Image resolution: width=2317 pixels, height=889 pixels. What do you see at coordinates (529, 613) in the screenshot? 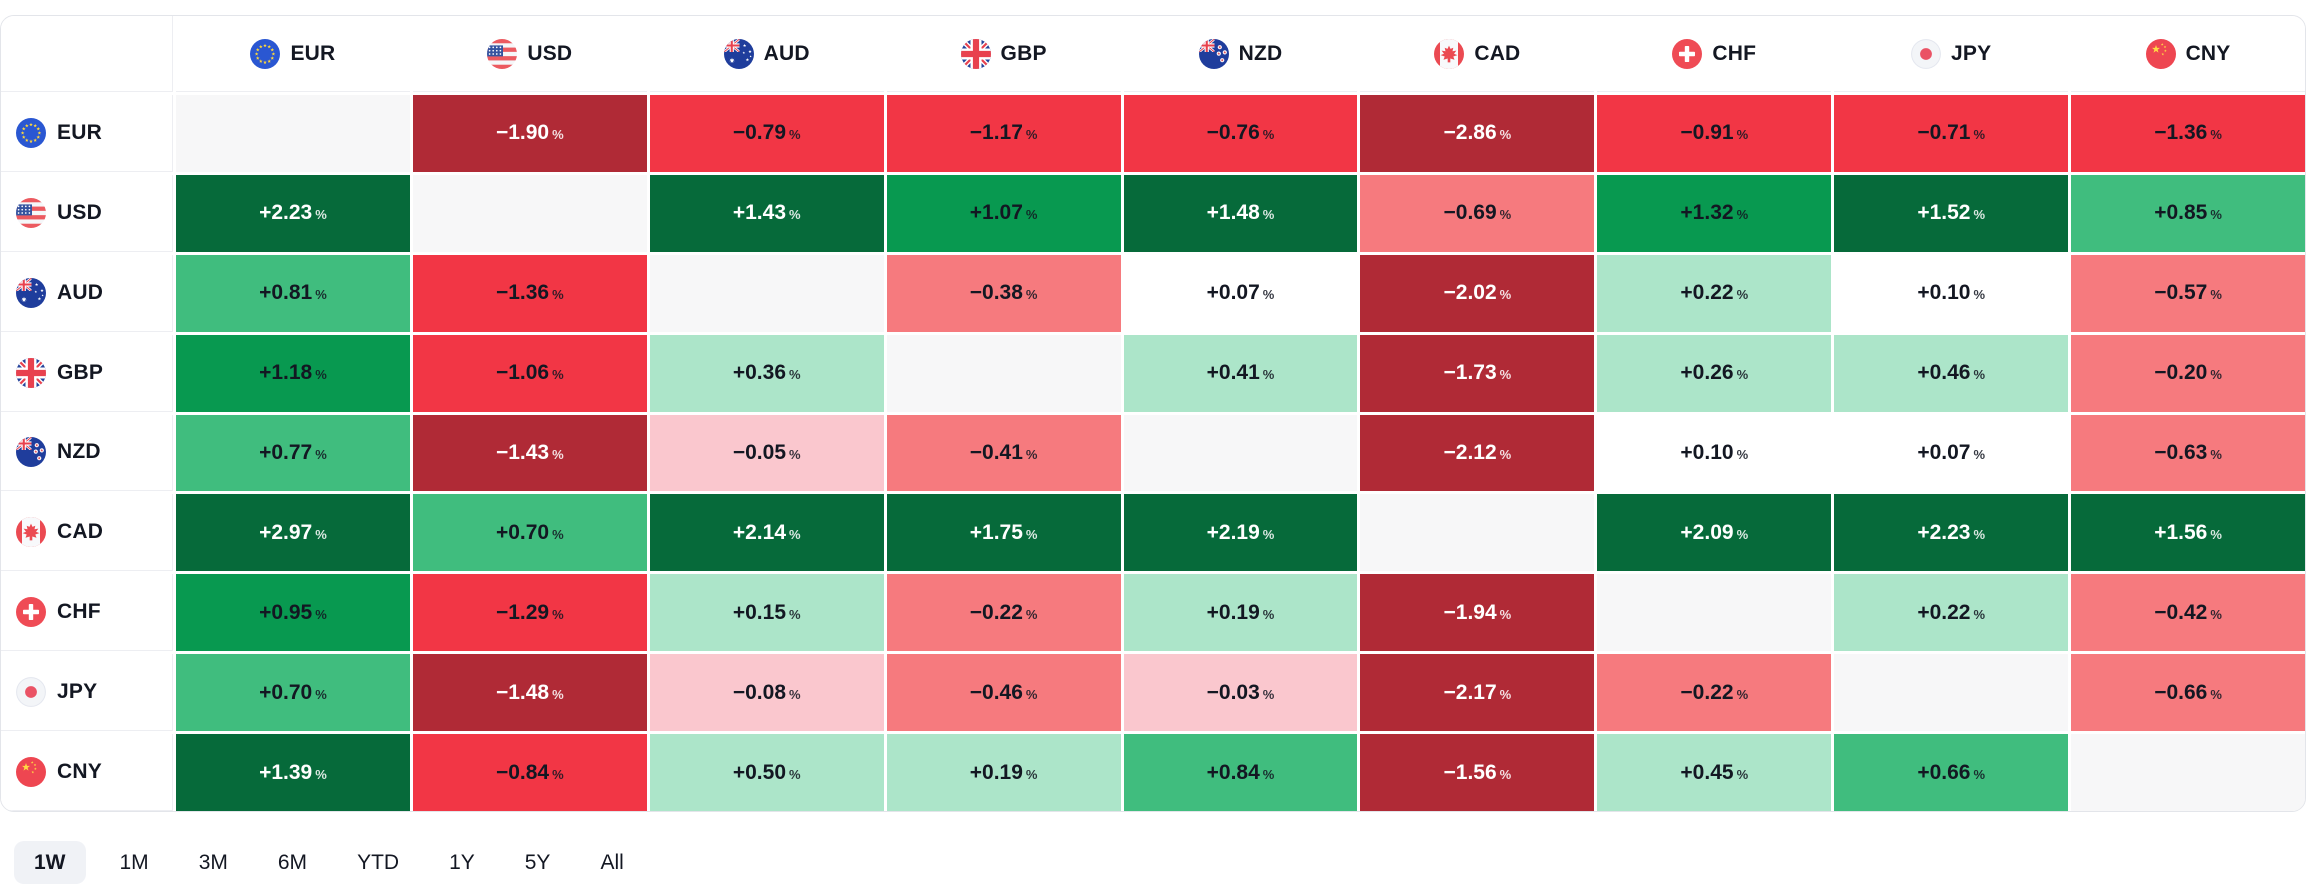
I see `heatmap-cell-chf-usd: −1.29%` at bounding box center [529, 613].